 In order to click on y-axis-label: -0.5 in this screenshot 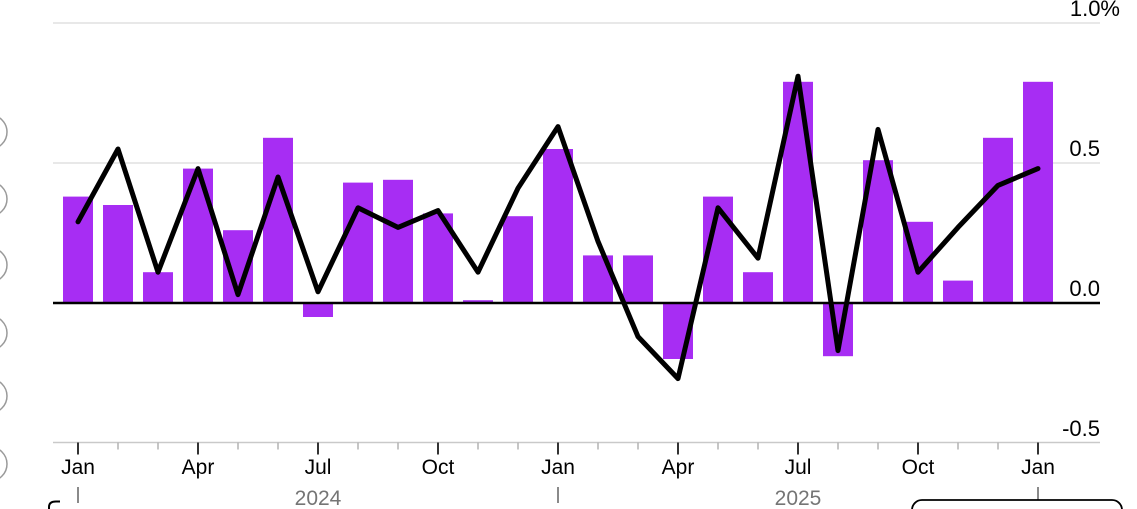, I will do `click(1081, 428)`.